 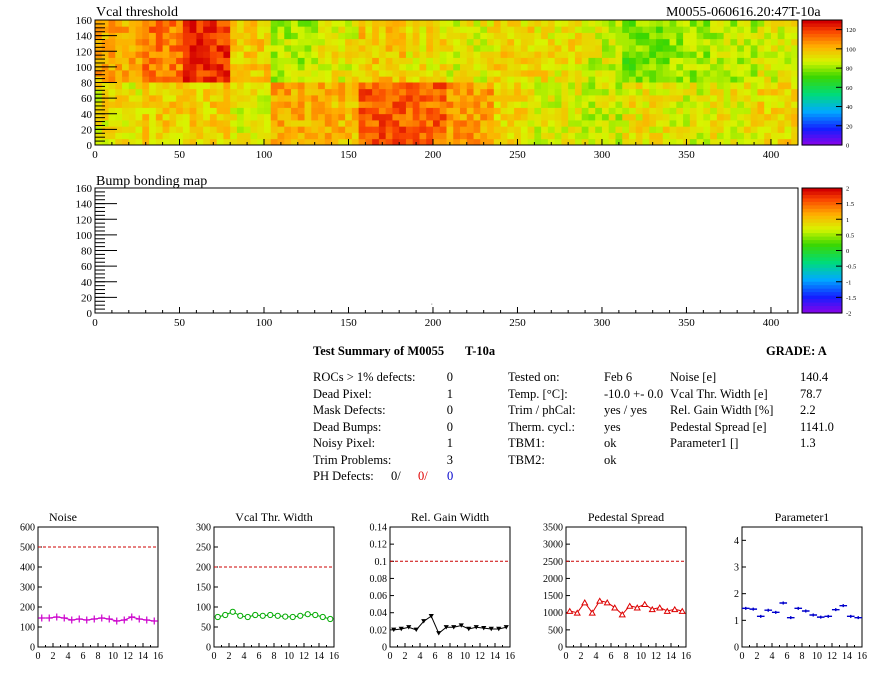 I want to click on vcal-width-plot-x-tick-label: 14, so click(x=319, y=656).